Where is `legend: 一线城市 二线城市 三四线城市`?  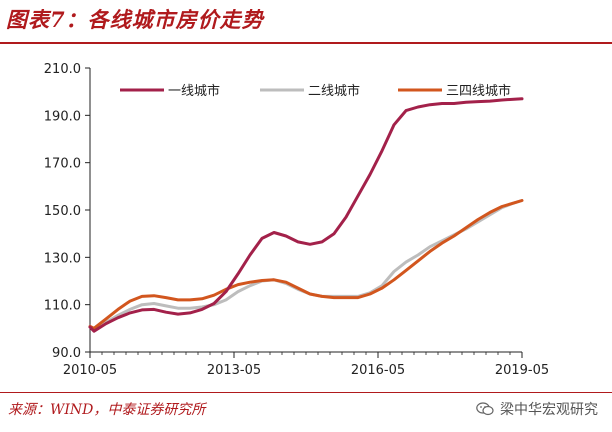 legend: 一线城市 二线城市 三四线城市 is located at coordinates (315, 91).